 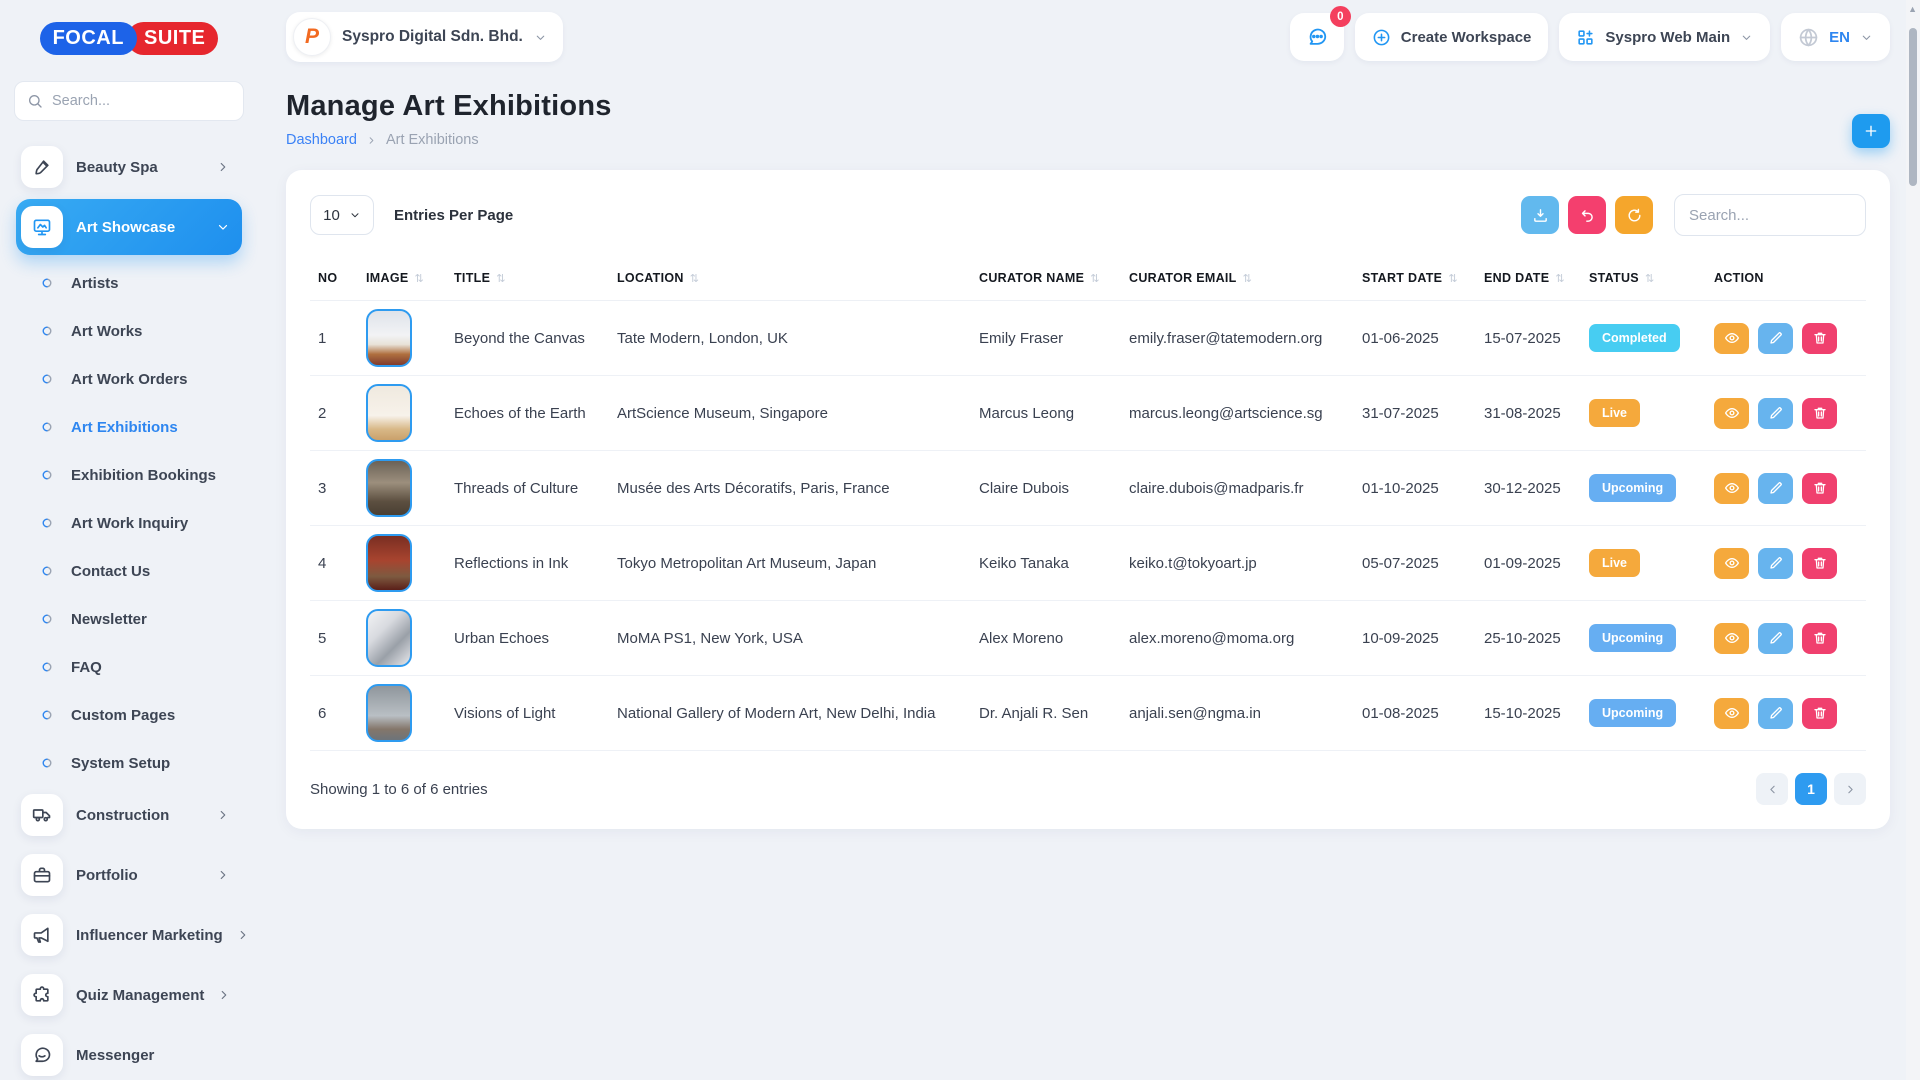 What do you see at coordinates (129, 619) in the screenshot?
I see `sidebar-item-newsletter: Newsletter` at bounding box center [129, 619].